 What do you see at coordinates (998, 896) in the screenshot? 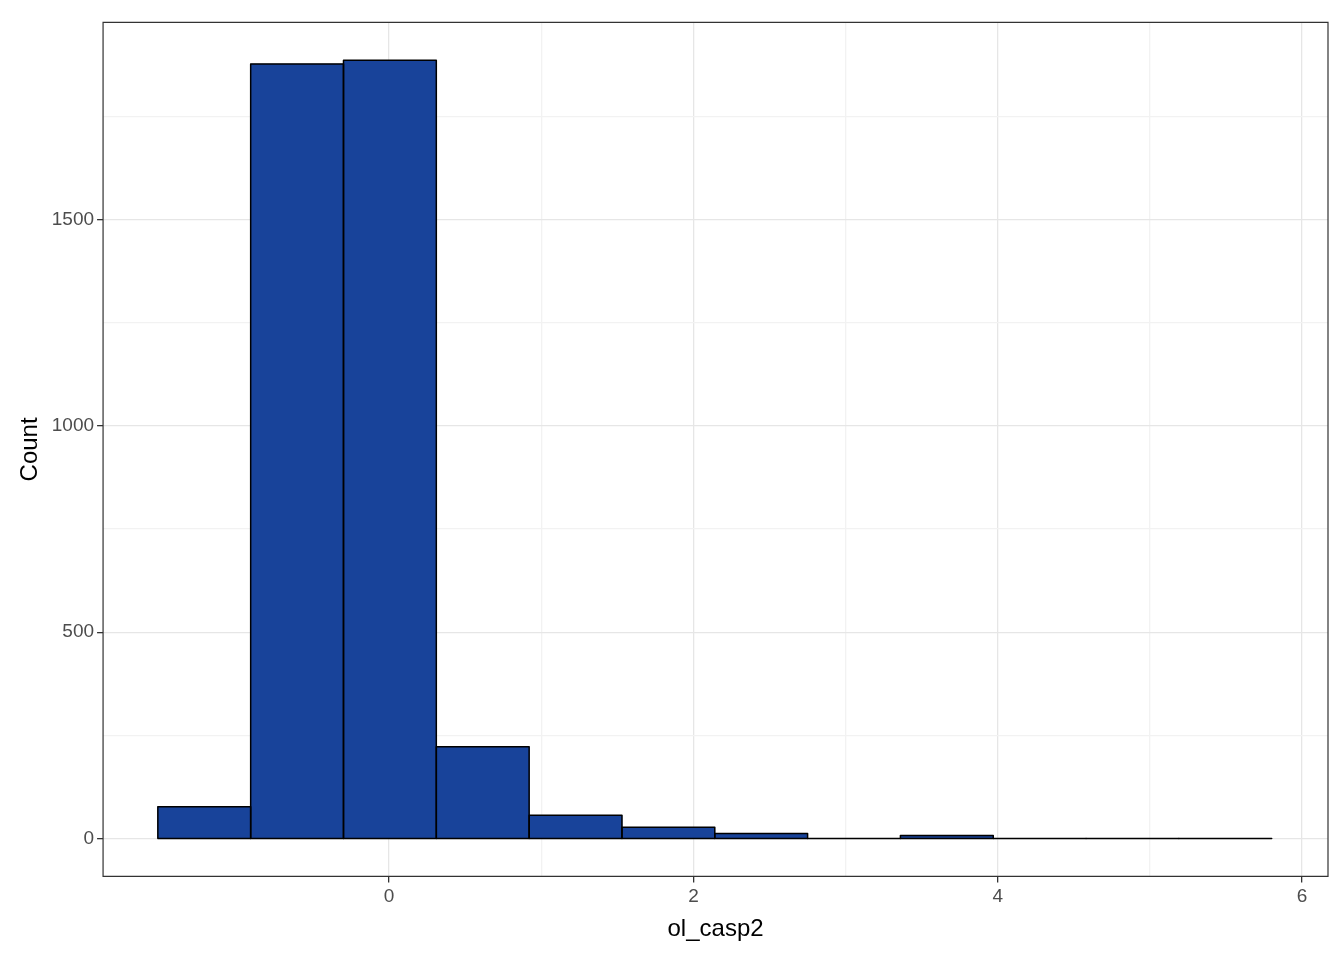
I see `x-tick-label: 4` at bounding box center [998, 896].